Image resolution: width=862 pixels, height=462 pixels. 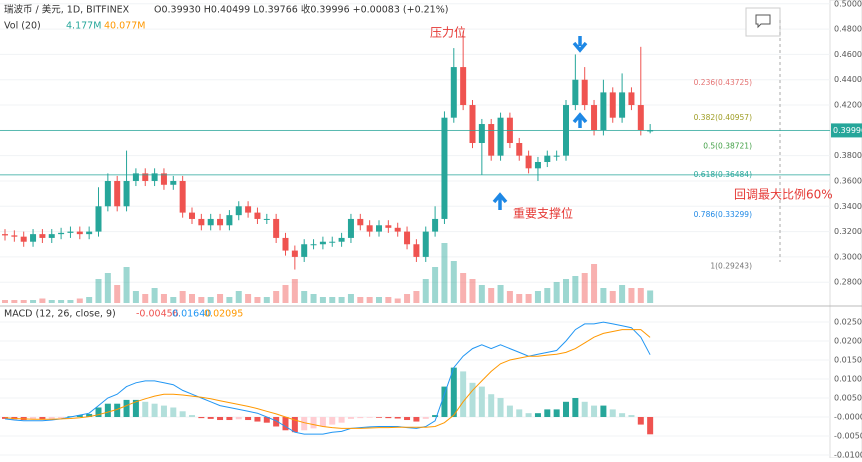 I want to click on y-tick-label: -0.00500, so click(x=848, y=435).